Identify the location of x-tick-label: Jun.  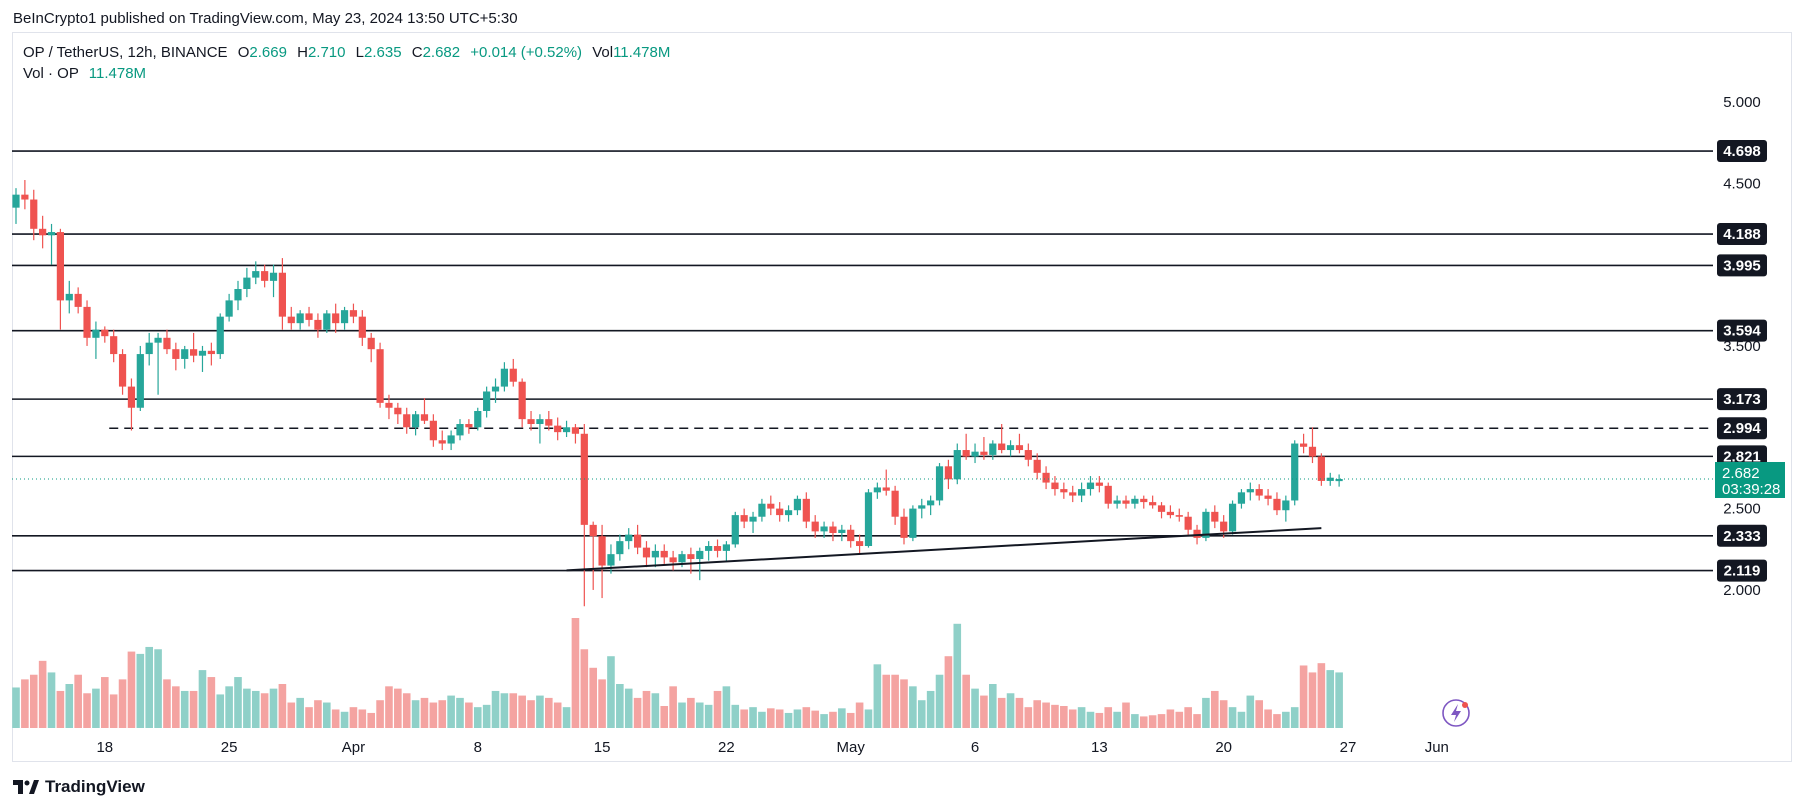
(1437, 747).